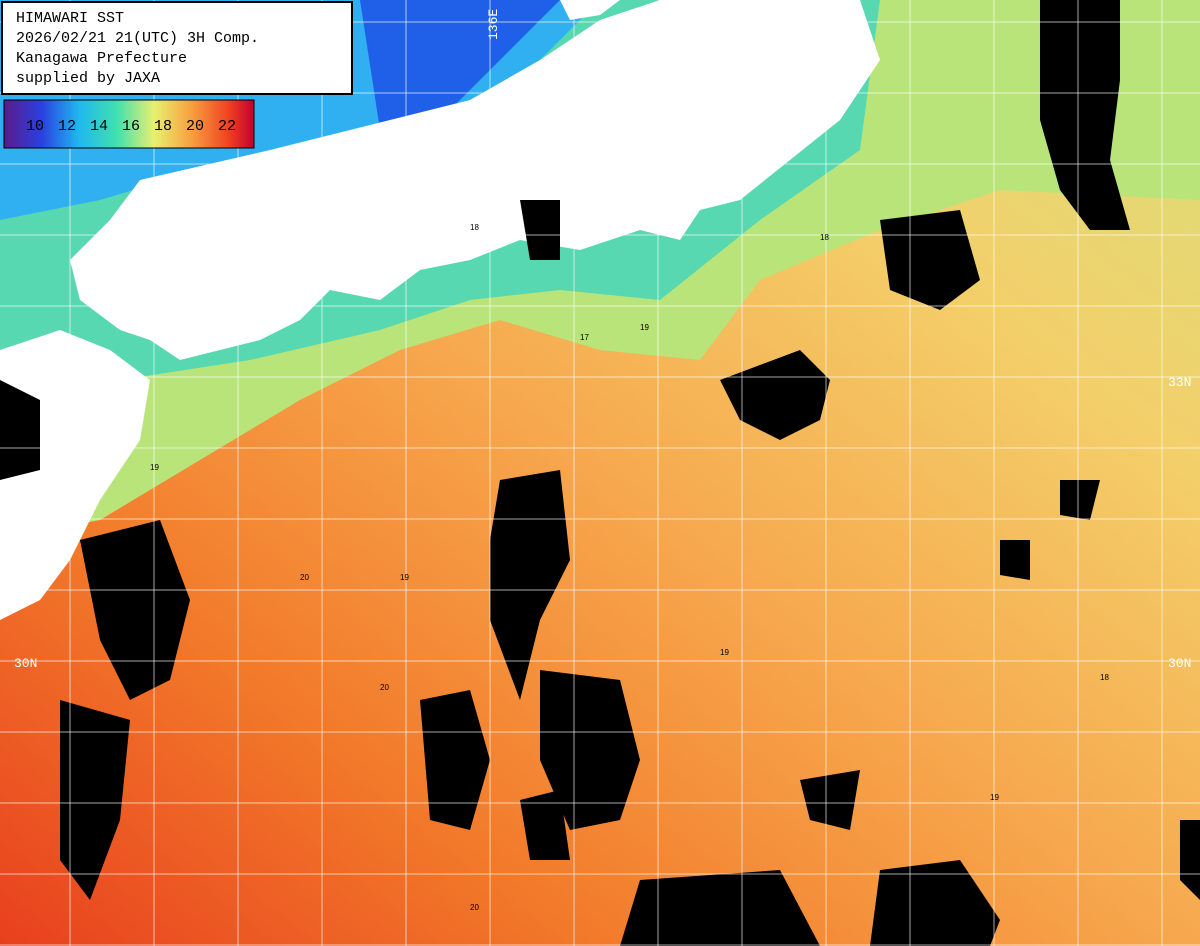 This screenshot has width=1200, height=946. I want to click on colorbar-label: 14, so click(99, 126).